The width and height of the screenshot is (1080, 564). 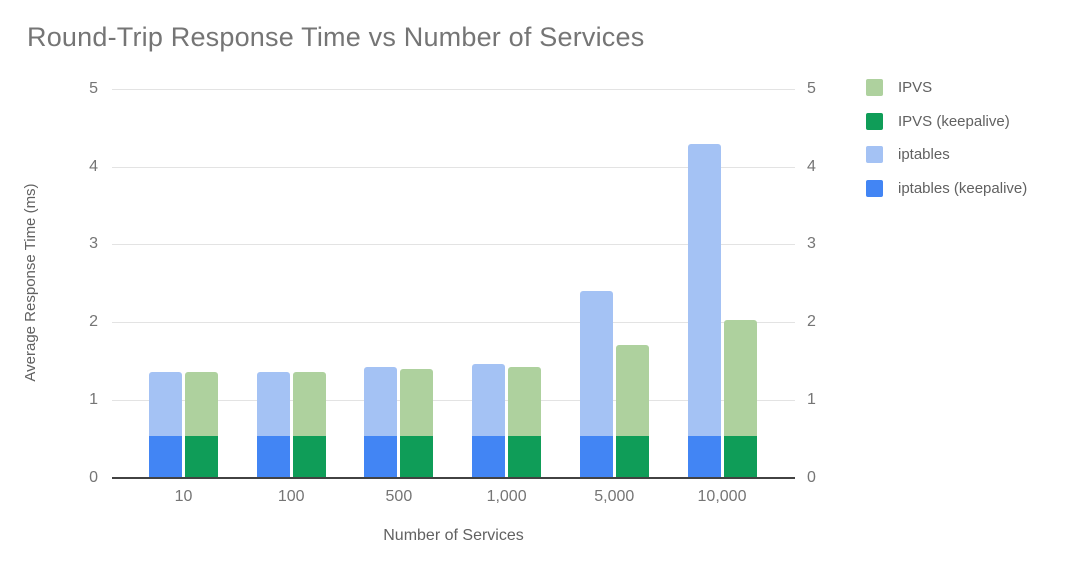 I want to click on y-tick-left-2: 2, so click(x=93, y=322).